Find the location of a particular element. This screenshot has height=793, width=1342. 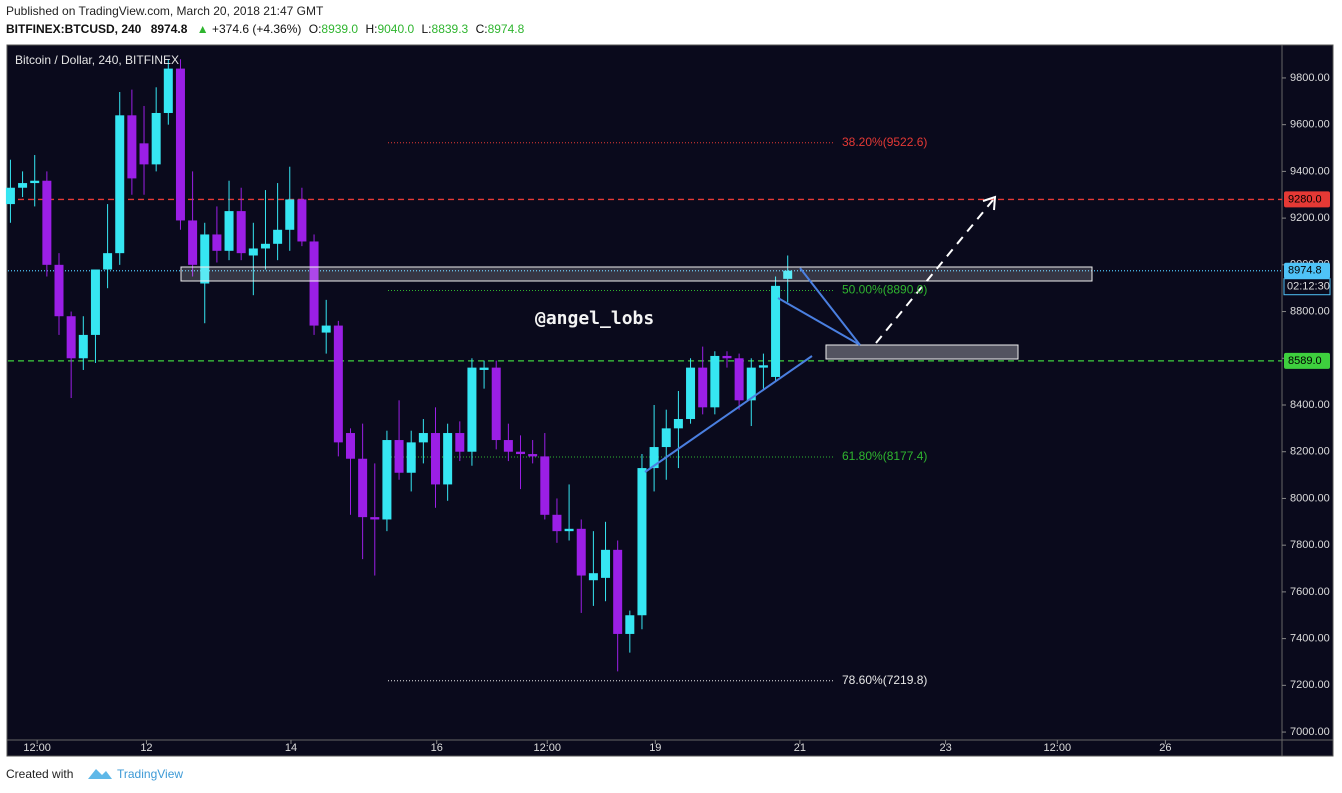

y-tick-label: 7200.00 is located at coordinates (1310, 685).